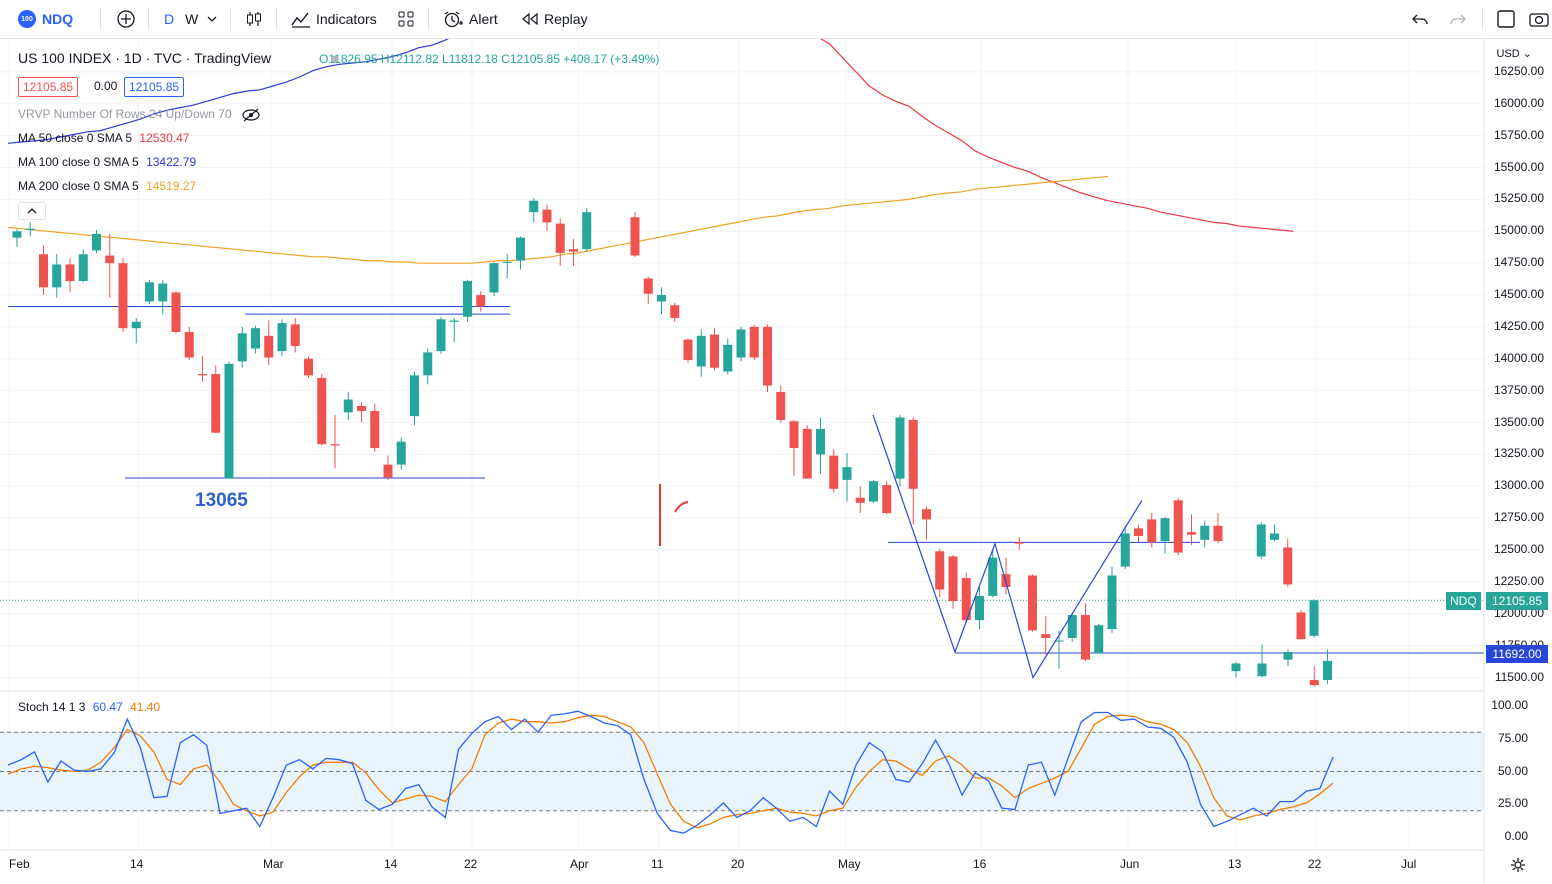  Describe the element at coordinates (1518, 389) in the screenshot. I see `price-tick-label: 13750.00` at that location.